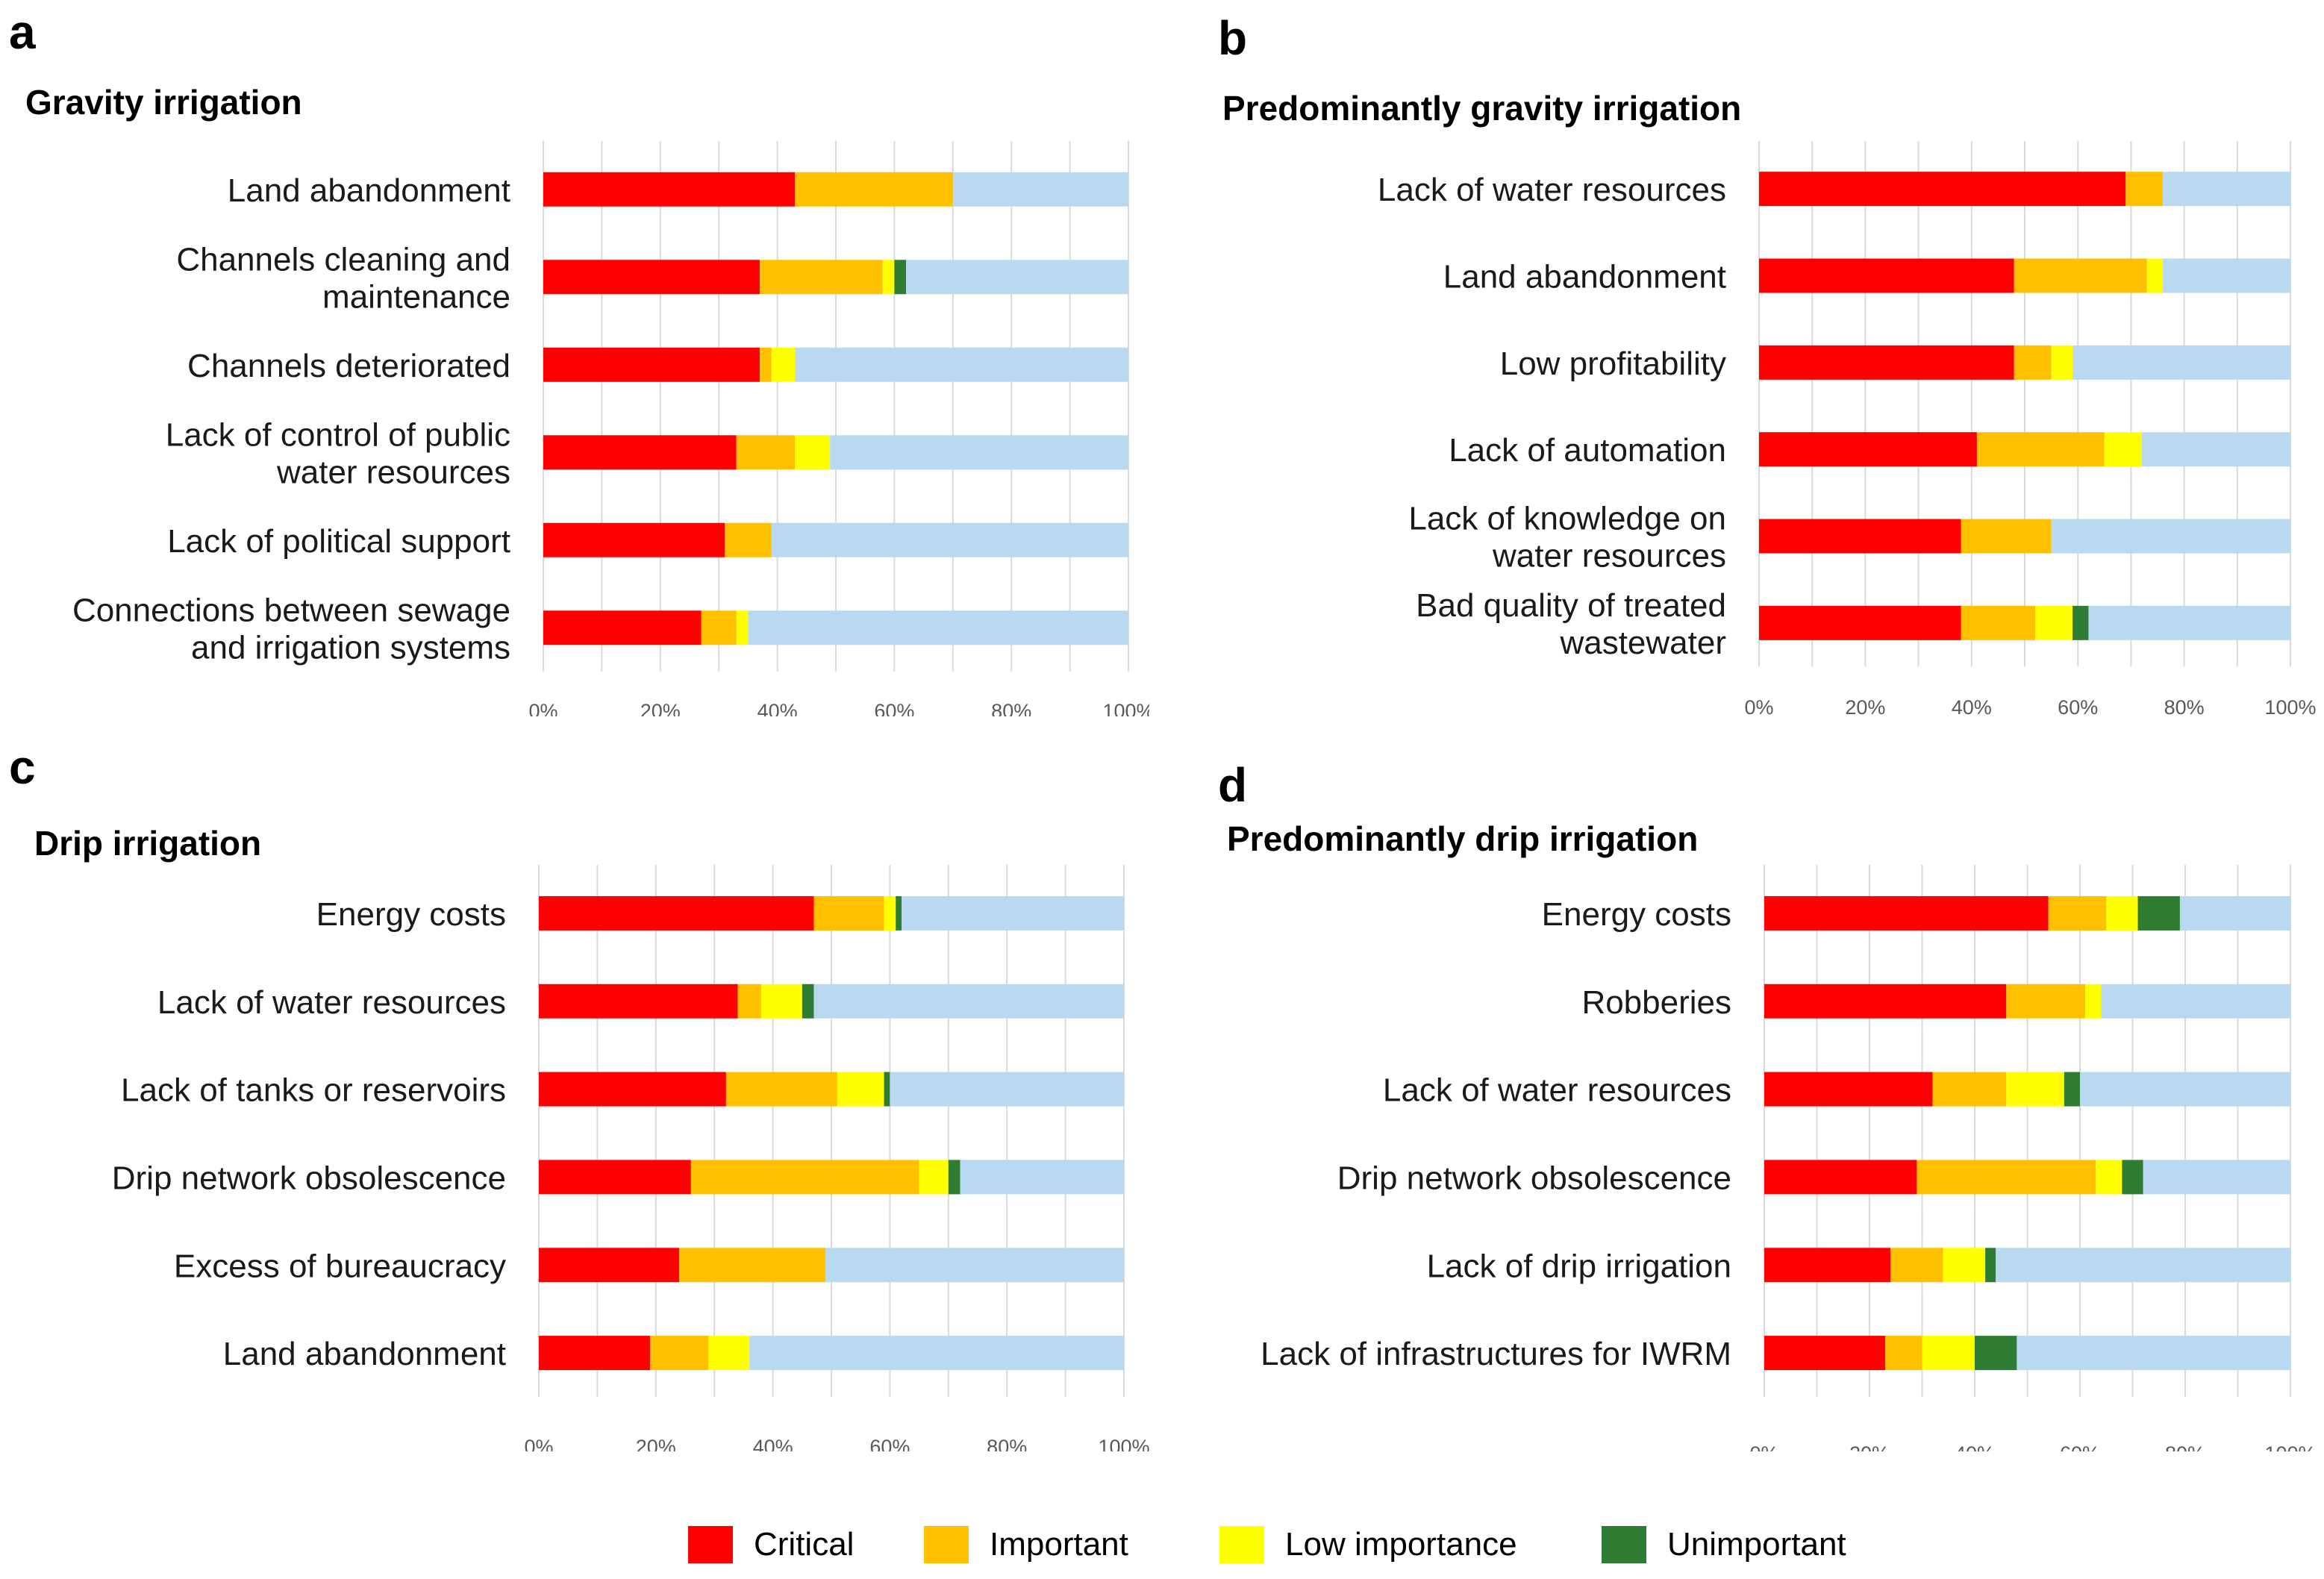  I want to click on legend-item-unimportant: Unimportant, so click(1724, 1544).